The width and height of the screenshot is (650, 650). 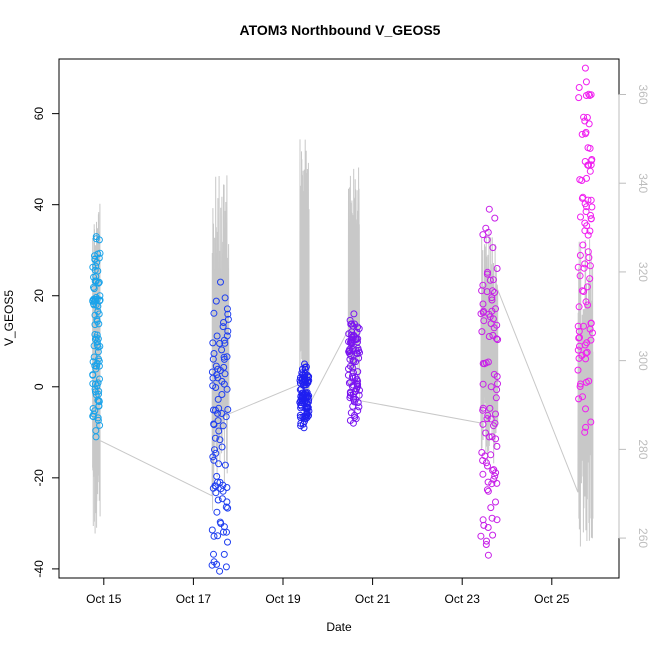 What do you see at coordinates (643, 361) in the screenshot?
I see `y2-tick-label: 300` at bounding box center [643, 361].